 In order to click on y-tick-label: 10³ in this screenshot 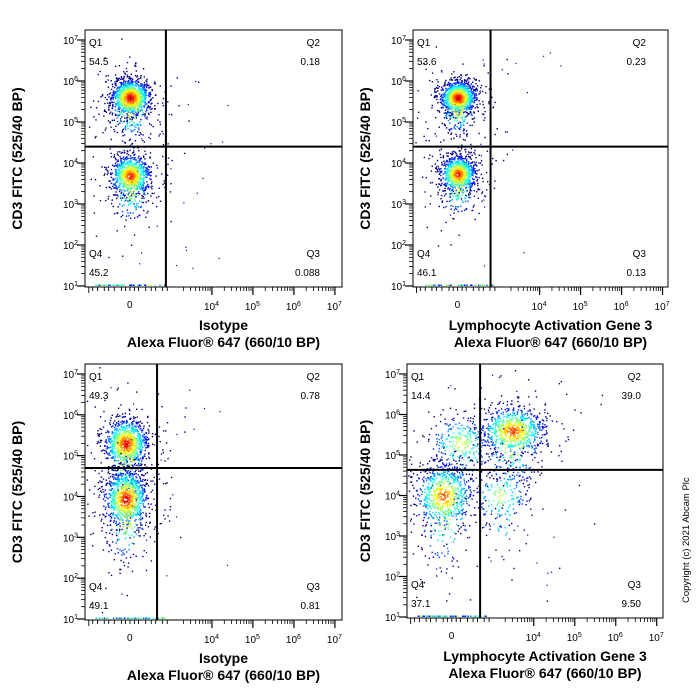, I will do `click(70, 205)`.